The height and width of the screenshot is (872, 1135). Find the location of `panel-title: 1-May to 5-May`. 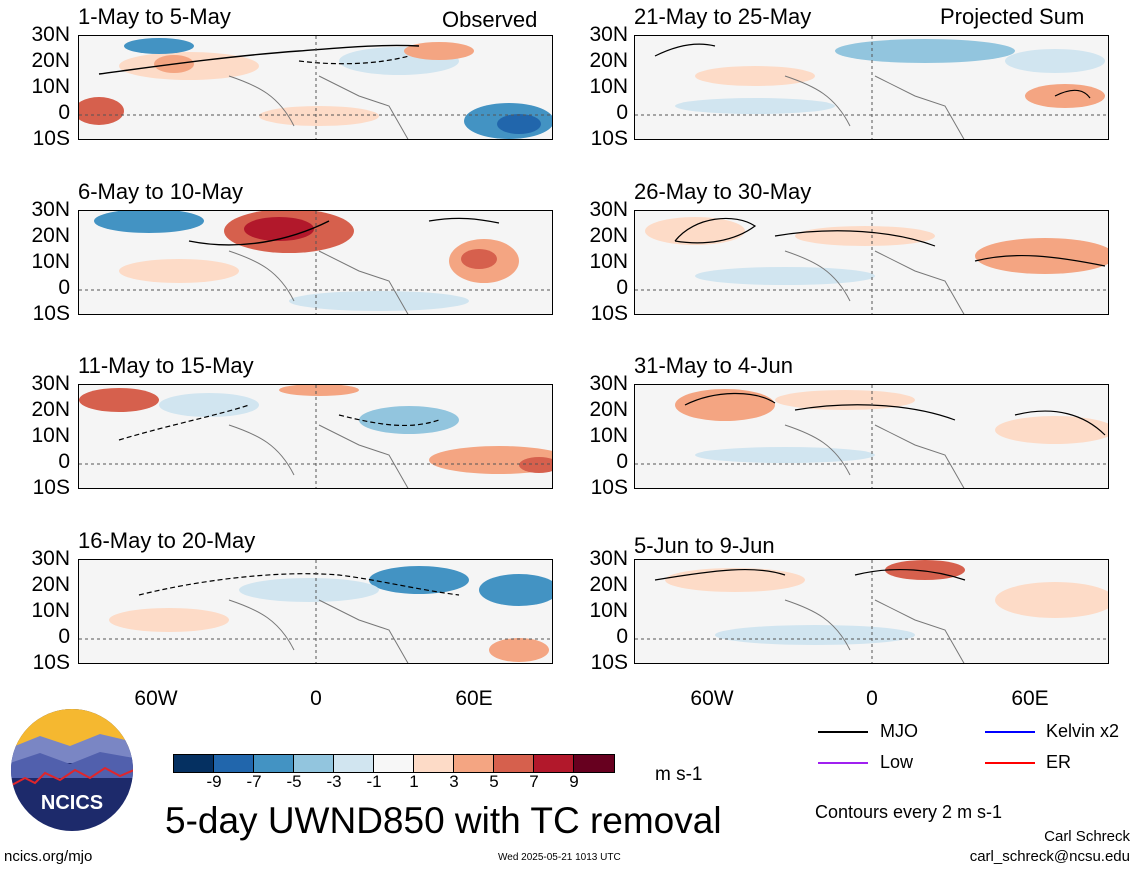

panel-title: 1-May to 5-May is located at coordinates (154, 16).